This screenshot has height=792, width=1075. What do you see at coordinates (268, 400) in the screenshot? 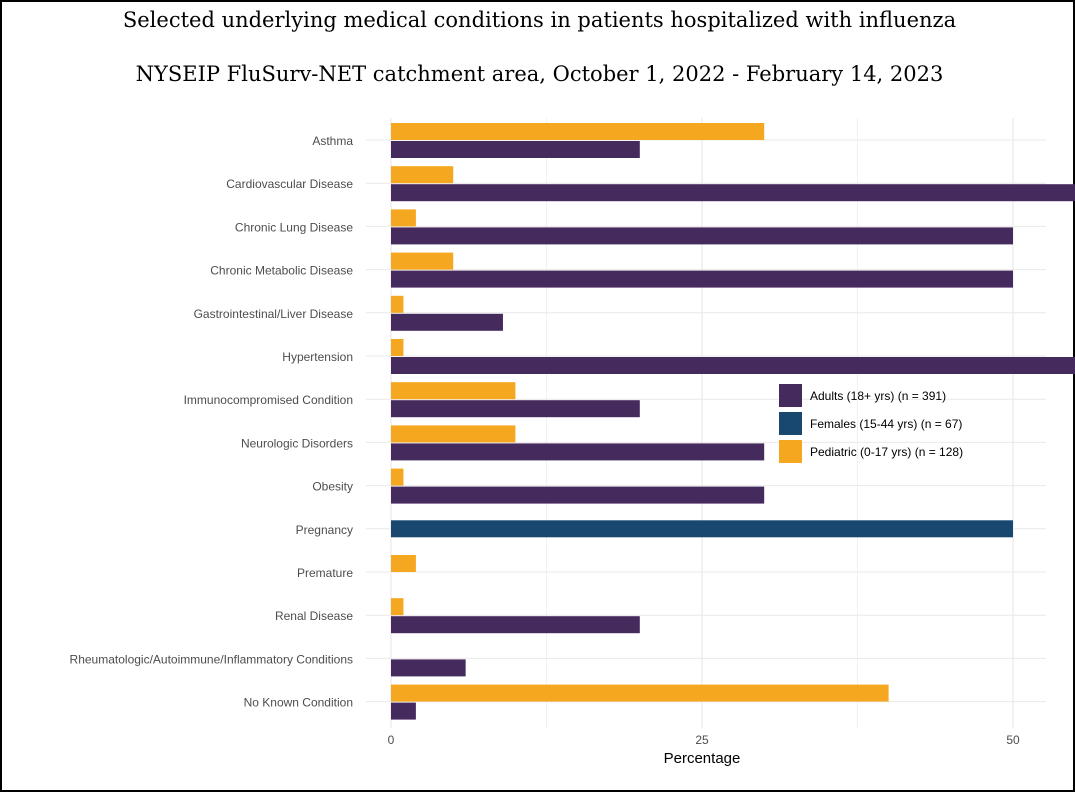
I see `category-label: Immunocompromised Condition` at bounding box center [268, 400].